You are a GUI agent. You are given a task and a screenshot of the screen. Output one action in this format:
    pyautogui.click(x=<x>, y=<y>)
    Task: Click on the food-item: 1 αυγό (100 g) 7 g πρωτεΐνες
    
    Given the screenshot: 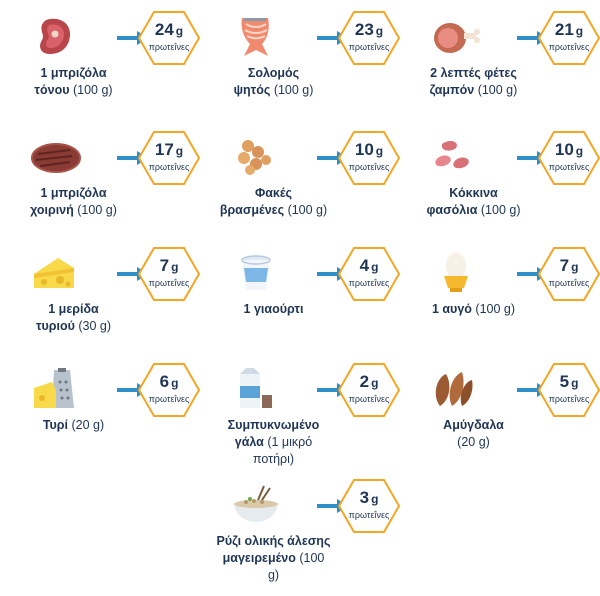 What is the action you would take?
    pyautogui.click(x=508, y=305)
    